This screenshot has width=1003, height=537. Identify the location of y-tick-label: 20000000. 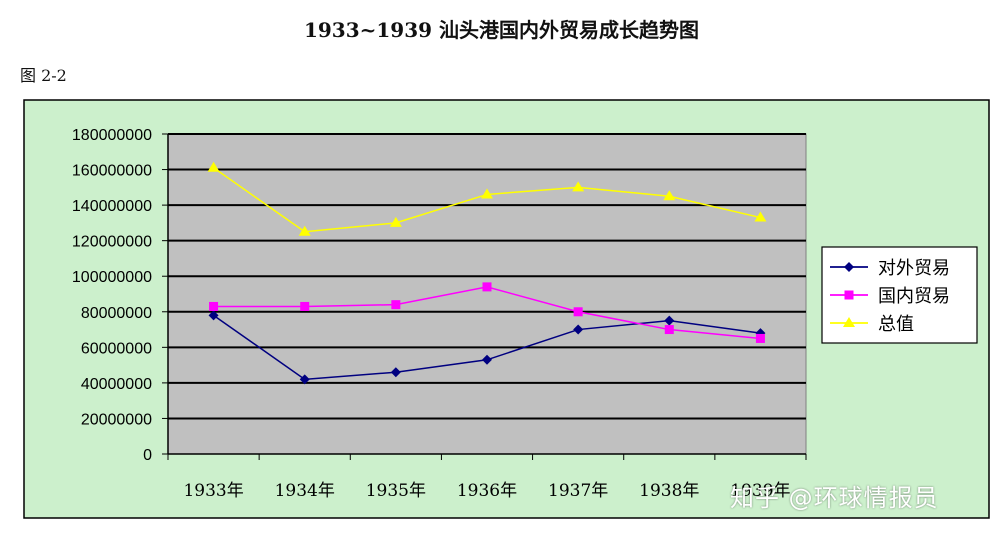
(116, 419).